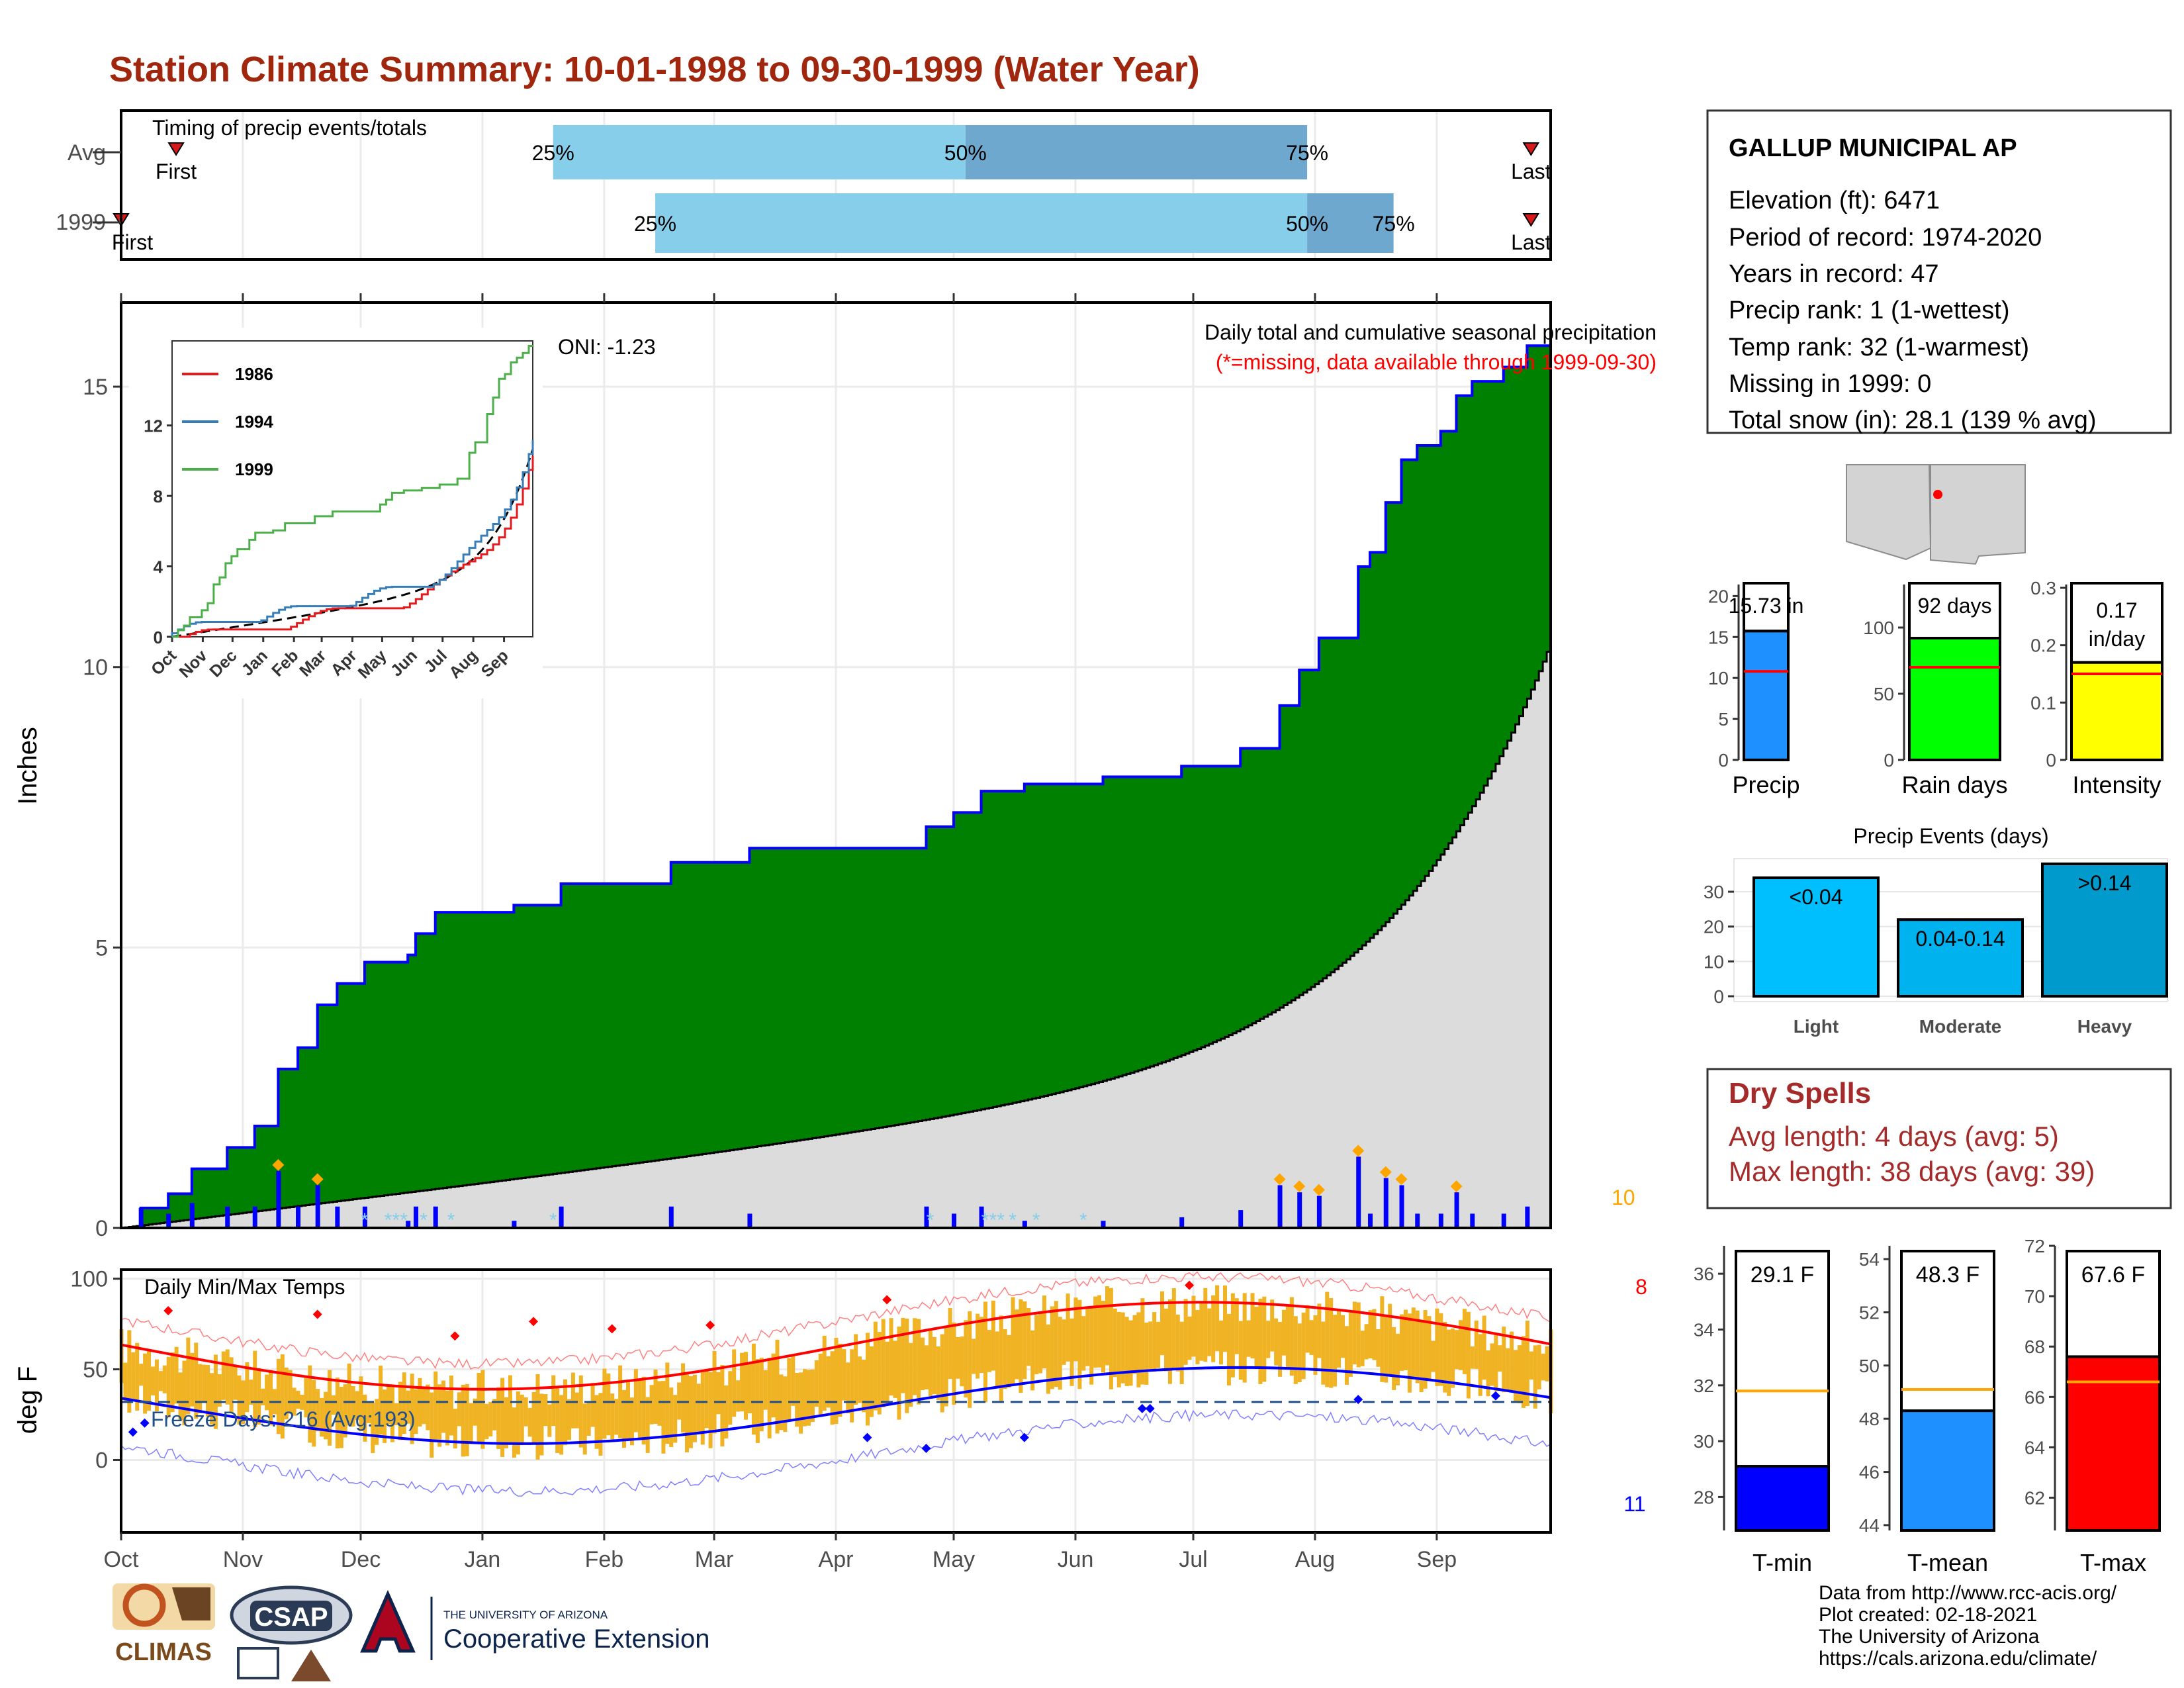 The image size is (2184, 1688). I want to click on dry-spells-max: Max length: 38 days (avg: 39), so click(1912, 1171).